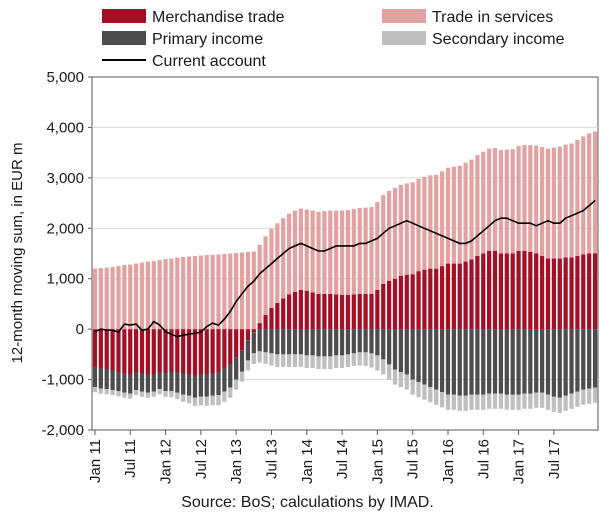 Image resolution: width=615 pixels, height=523 pixels. Describe the element at coordinates (492, 17) in the screenshot. I see `legend-label-trade-in-services: Trade in services` at that location.